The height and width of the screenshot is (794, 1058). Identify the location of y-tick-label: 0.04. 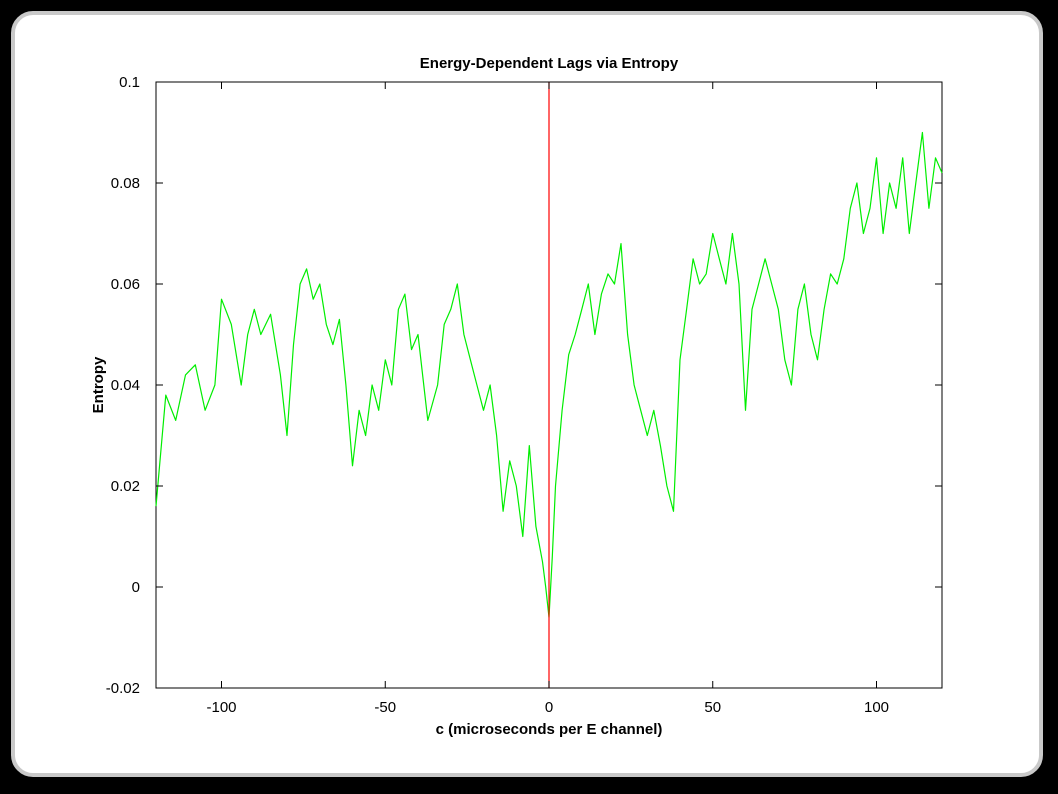
(125, 385).